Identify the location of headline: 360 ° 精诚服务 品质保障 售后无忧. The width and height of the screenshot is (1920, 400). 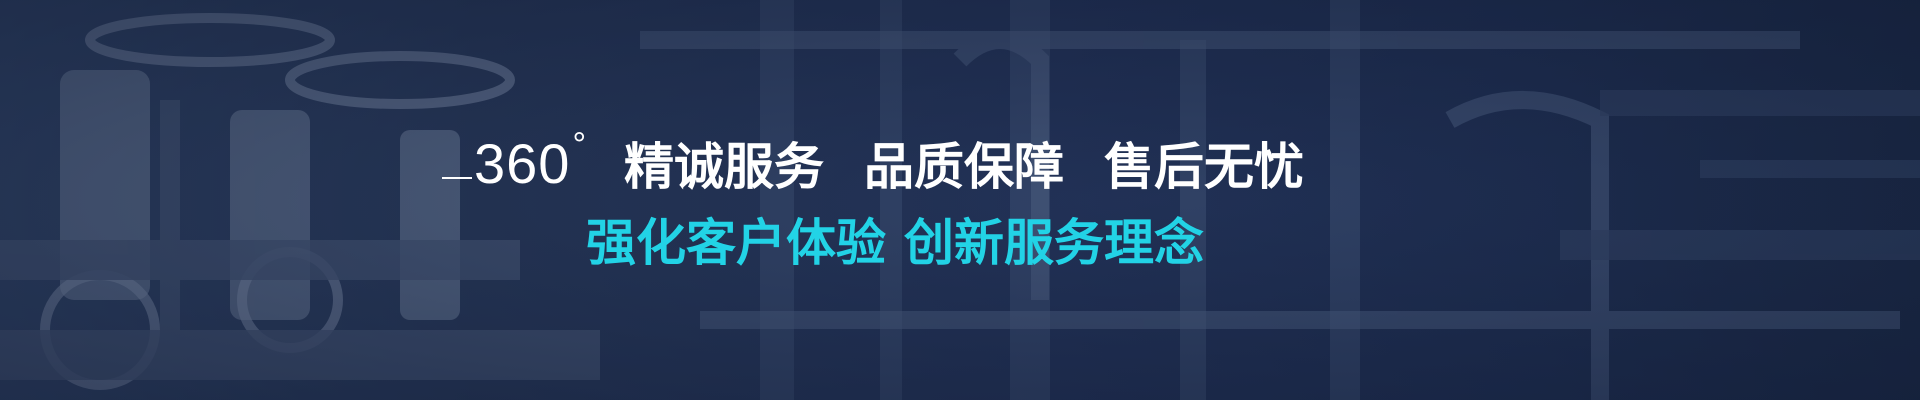
(873, 161).